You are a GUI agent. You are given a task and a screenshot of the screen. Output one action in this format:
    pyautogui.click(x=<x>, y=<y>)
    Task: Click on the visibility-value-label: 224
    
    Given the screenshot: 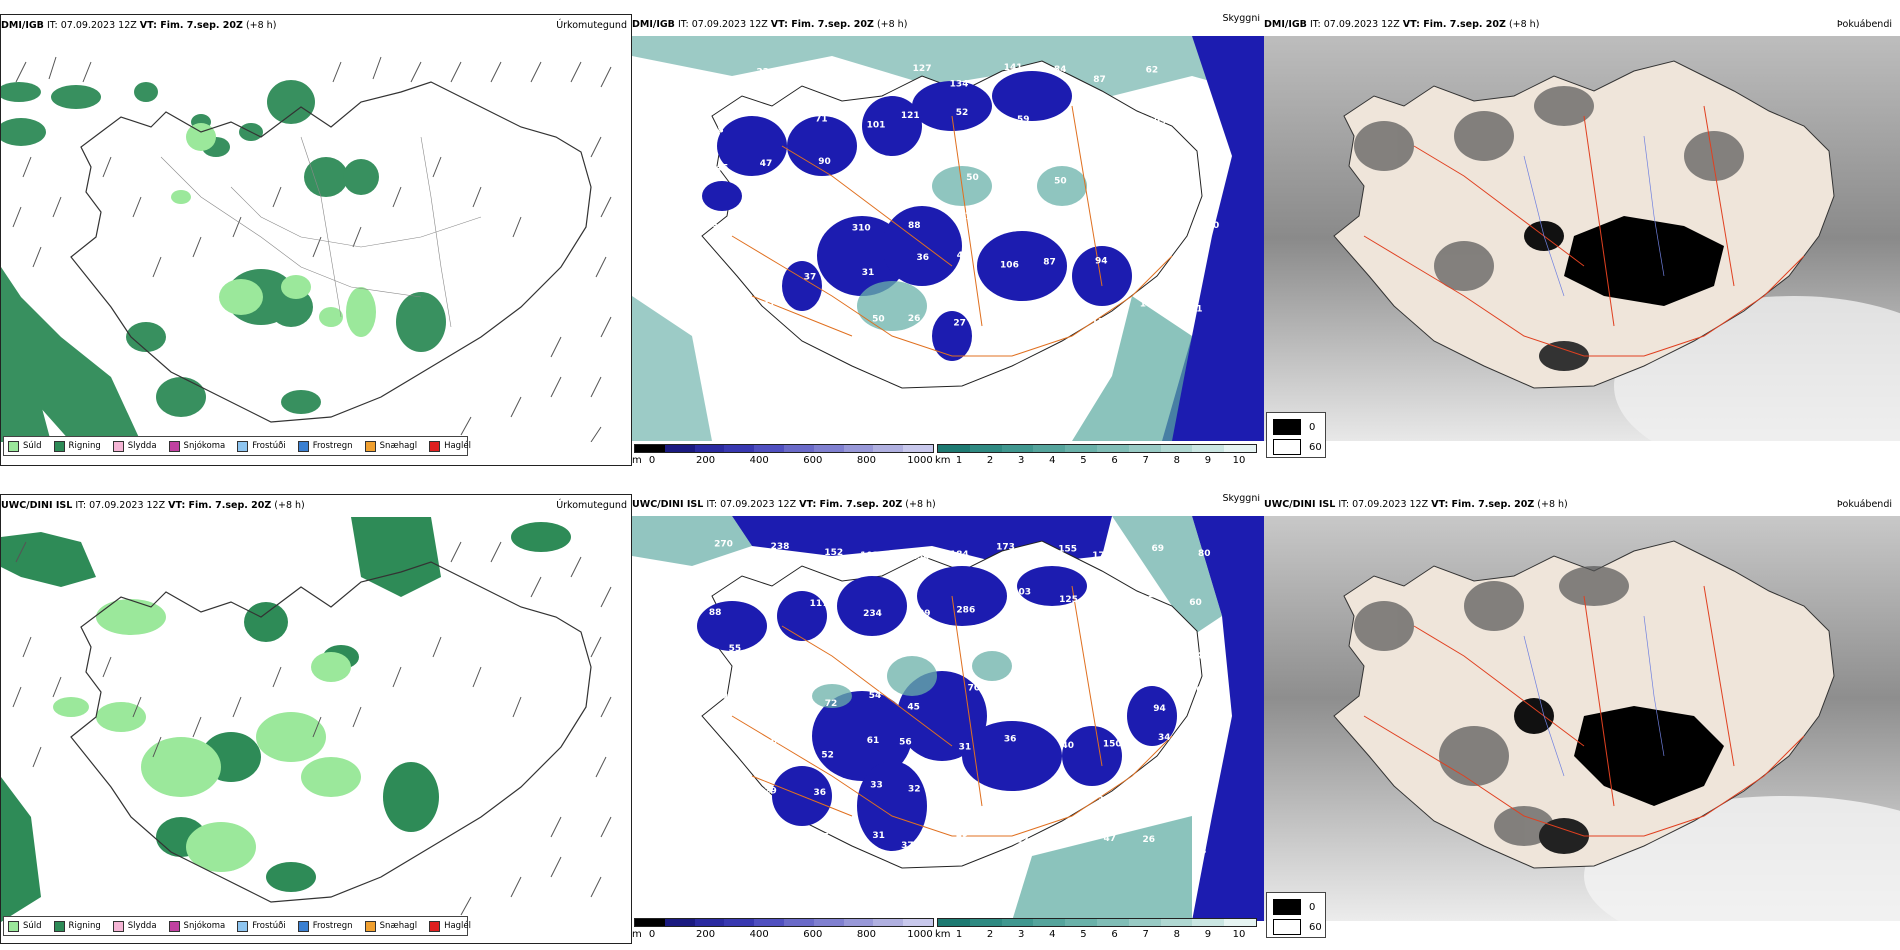 What is the action you would take?
    pyautogui.click(x=766, y=73)
    